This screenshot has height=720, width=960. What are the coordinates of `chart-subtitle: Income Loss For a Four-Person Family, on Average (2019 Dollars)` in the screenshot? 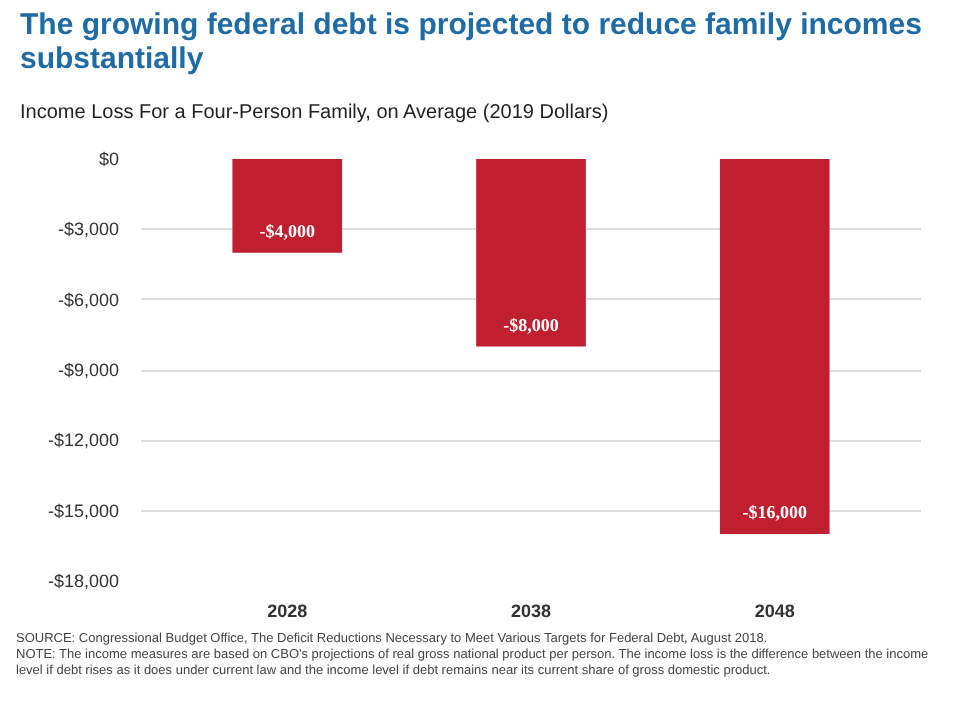 It's located at (314, 114).